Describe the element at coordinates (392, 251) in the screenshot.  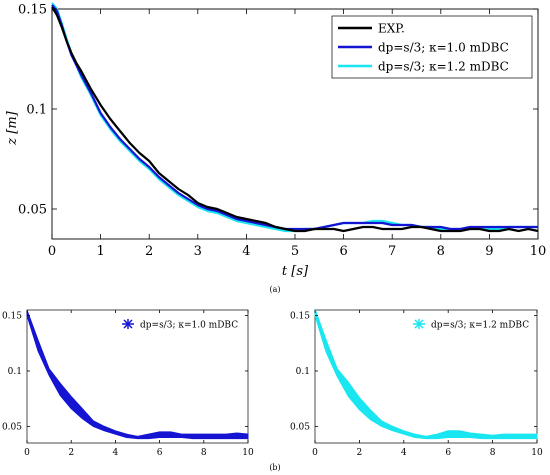
I see `x-tick-label: 7` at that location.